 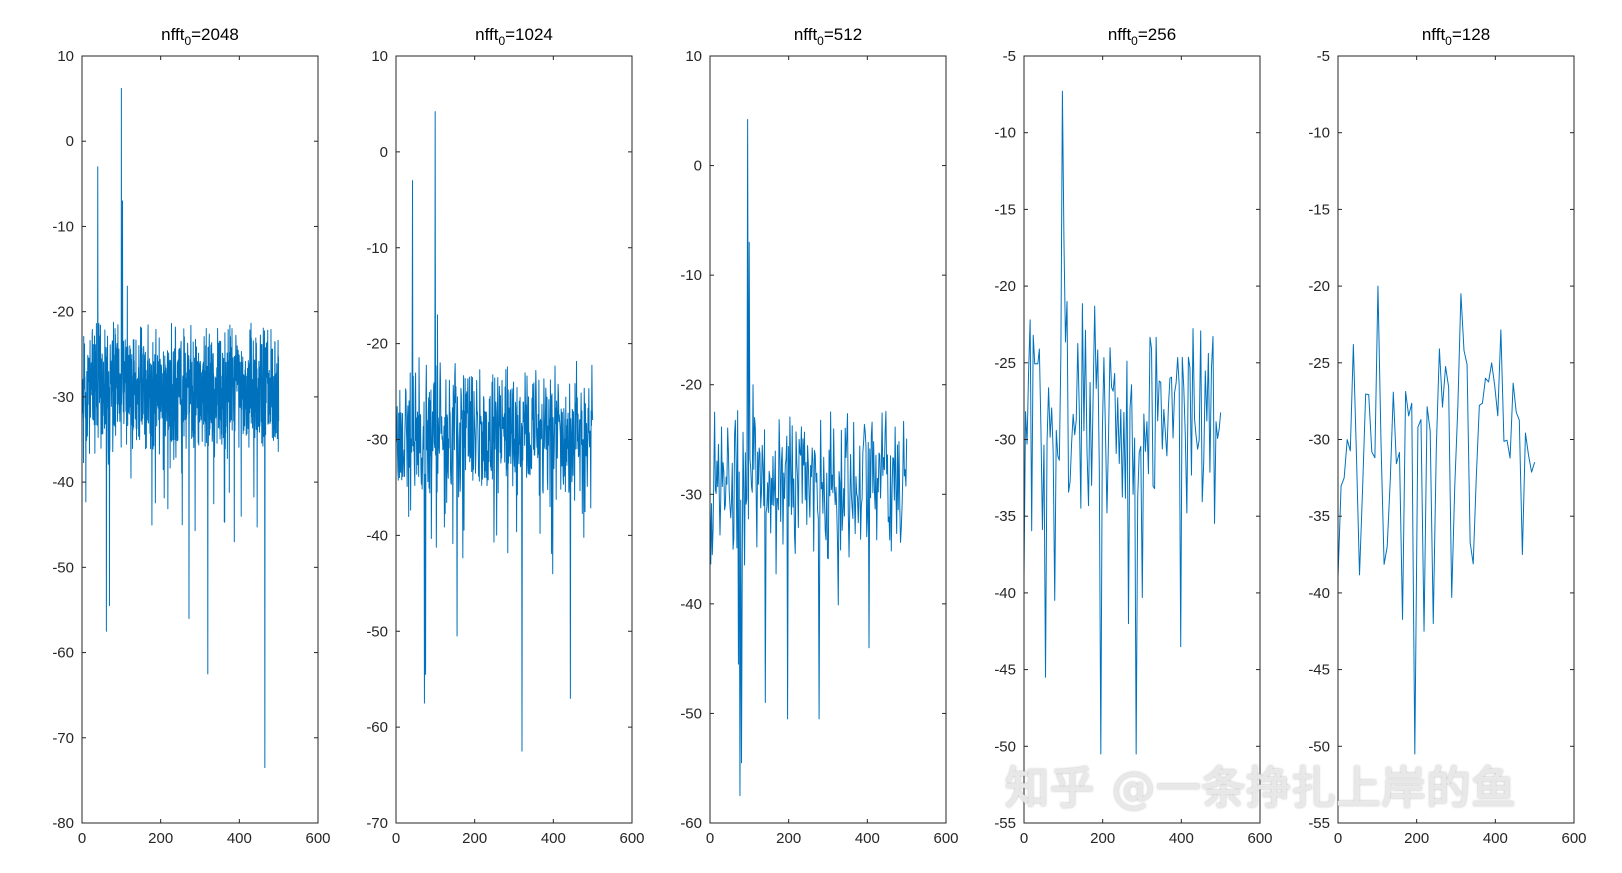 What do you see at coordinates (200, 36) in the screenshot?
I see `subplot-title: nfft0=2048` at bounding box center [200, 36].